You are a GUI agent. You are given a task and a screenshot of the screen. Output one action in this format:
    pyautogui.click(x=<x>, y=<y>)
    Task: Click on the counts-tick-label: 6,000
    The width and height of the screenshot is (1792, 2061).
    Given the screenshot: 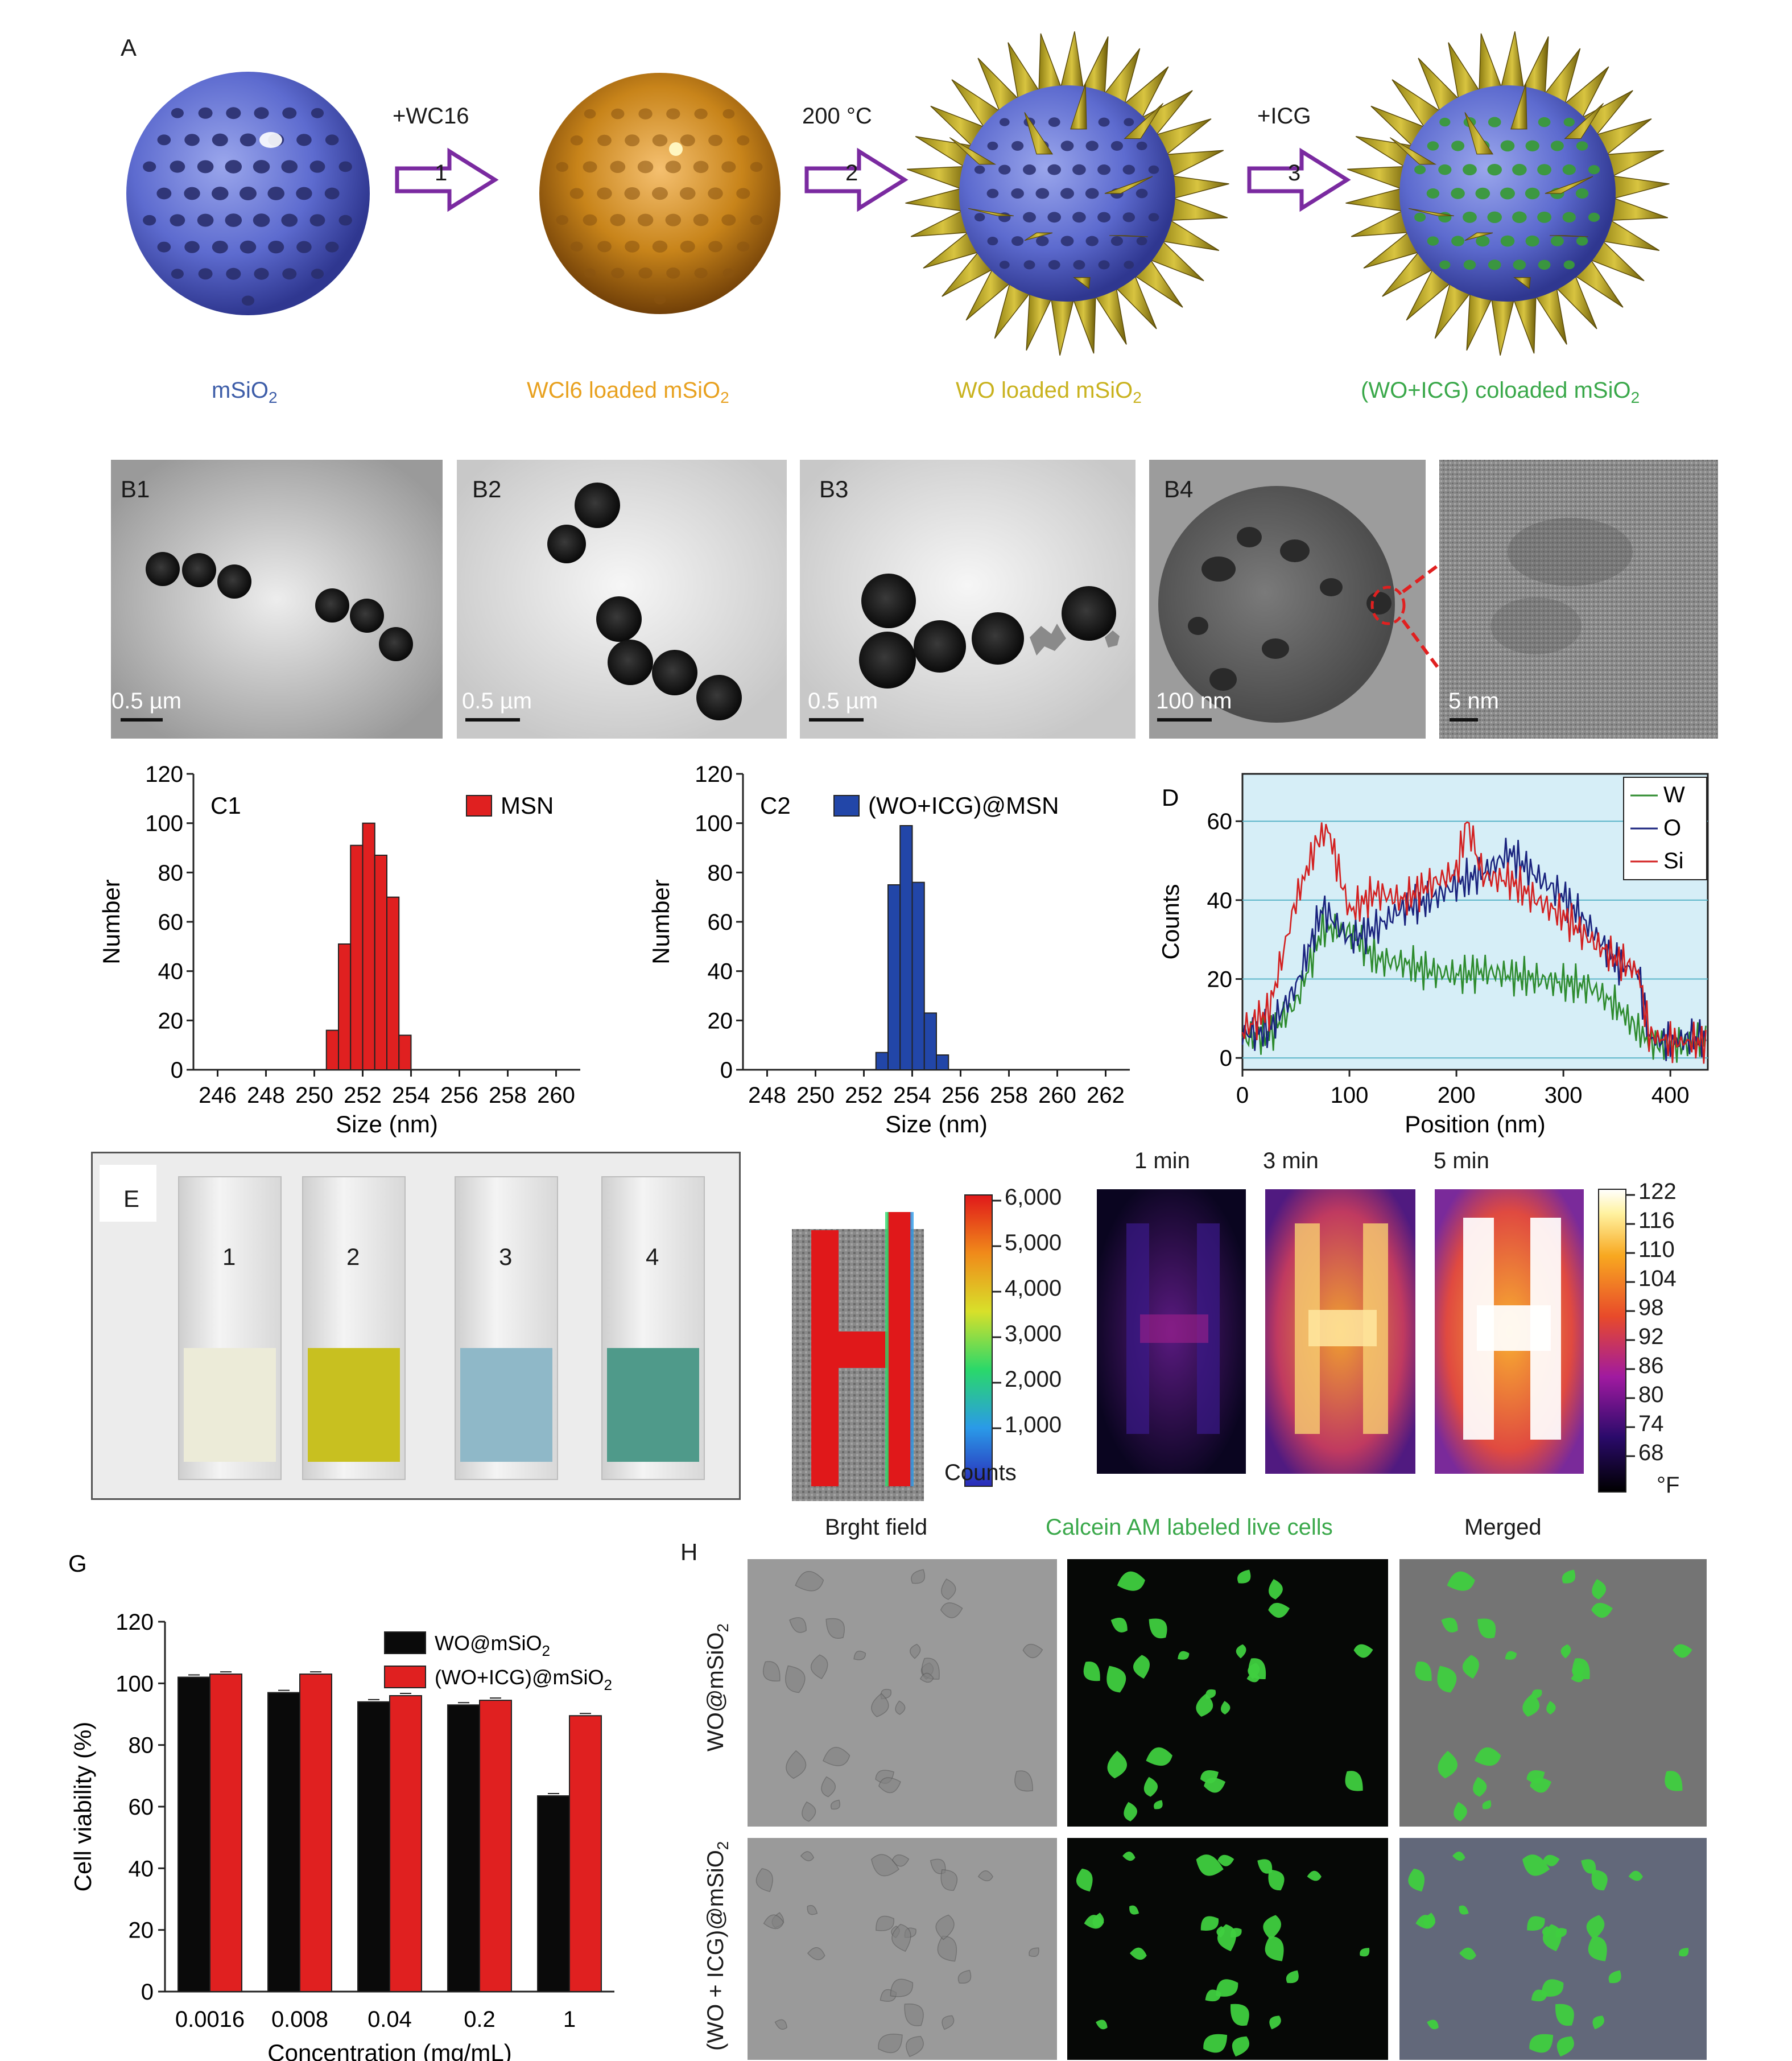 What is the action you would take?
    pyautogui.click(x=1033, y=1197)
    